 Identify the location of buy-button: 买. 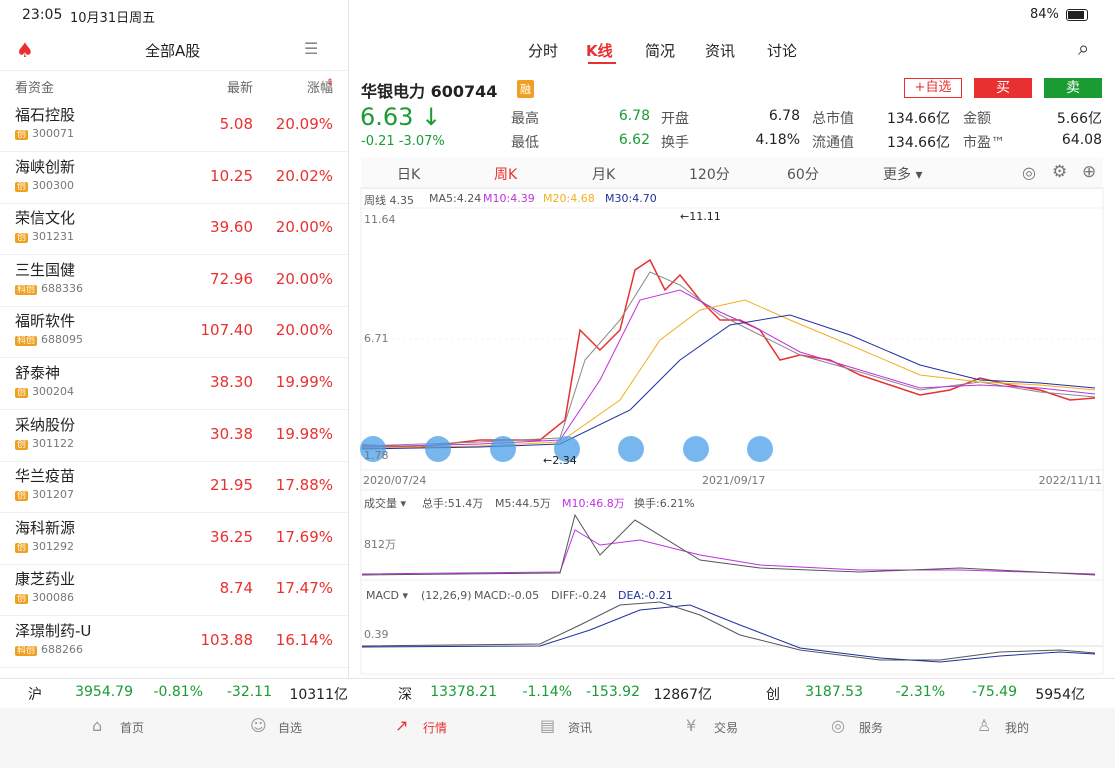
(1003, 88).